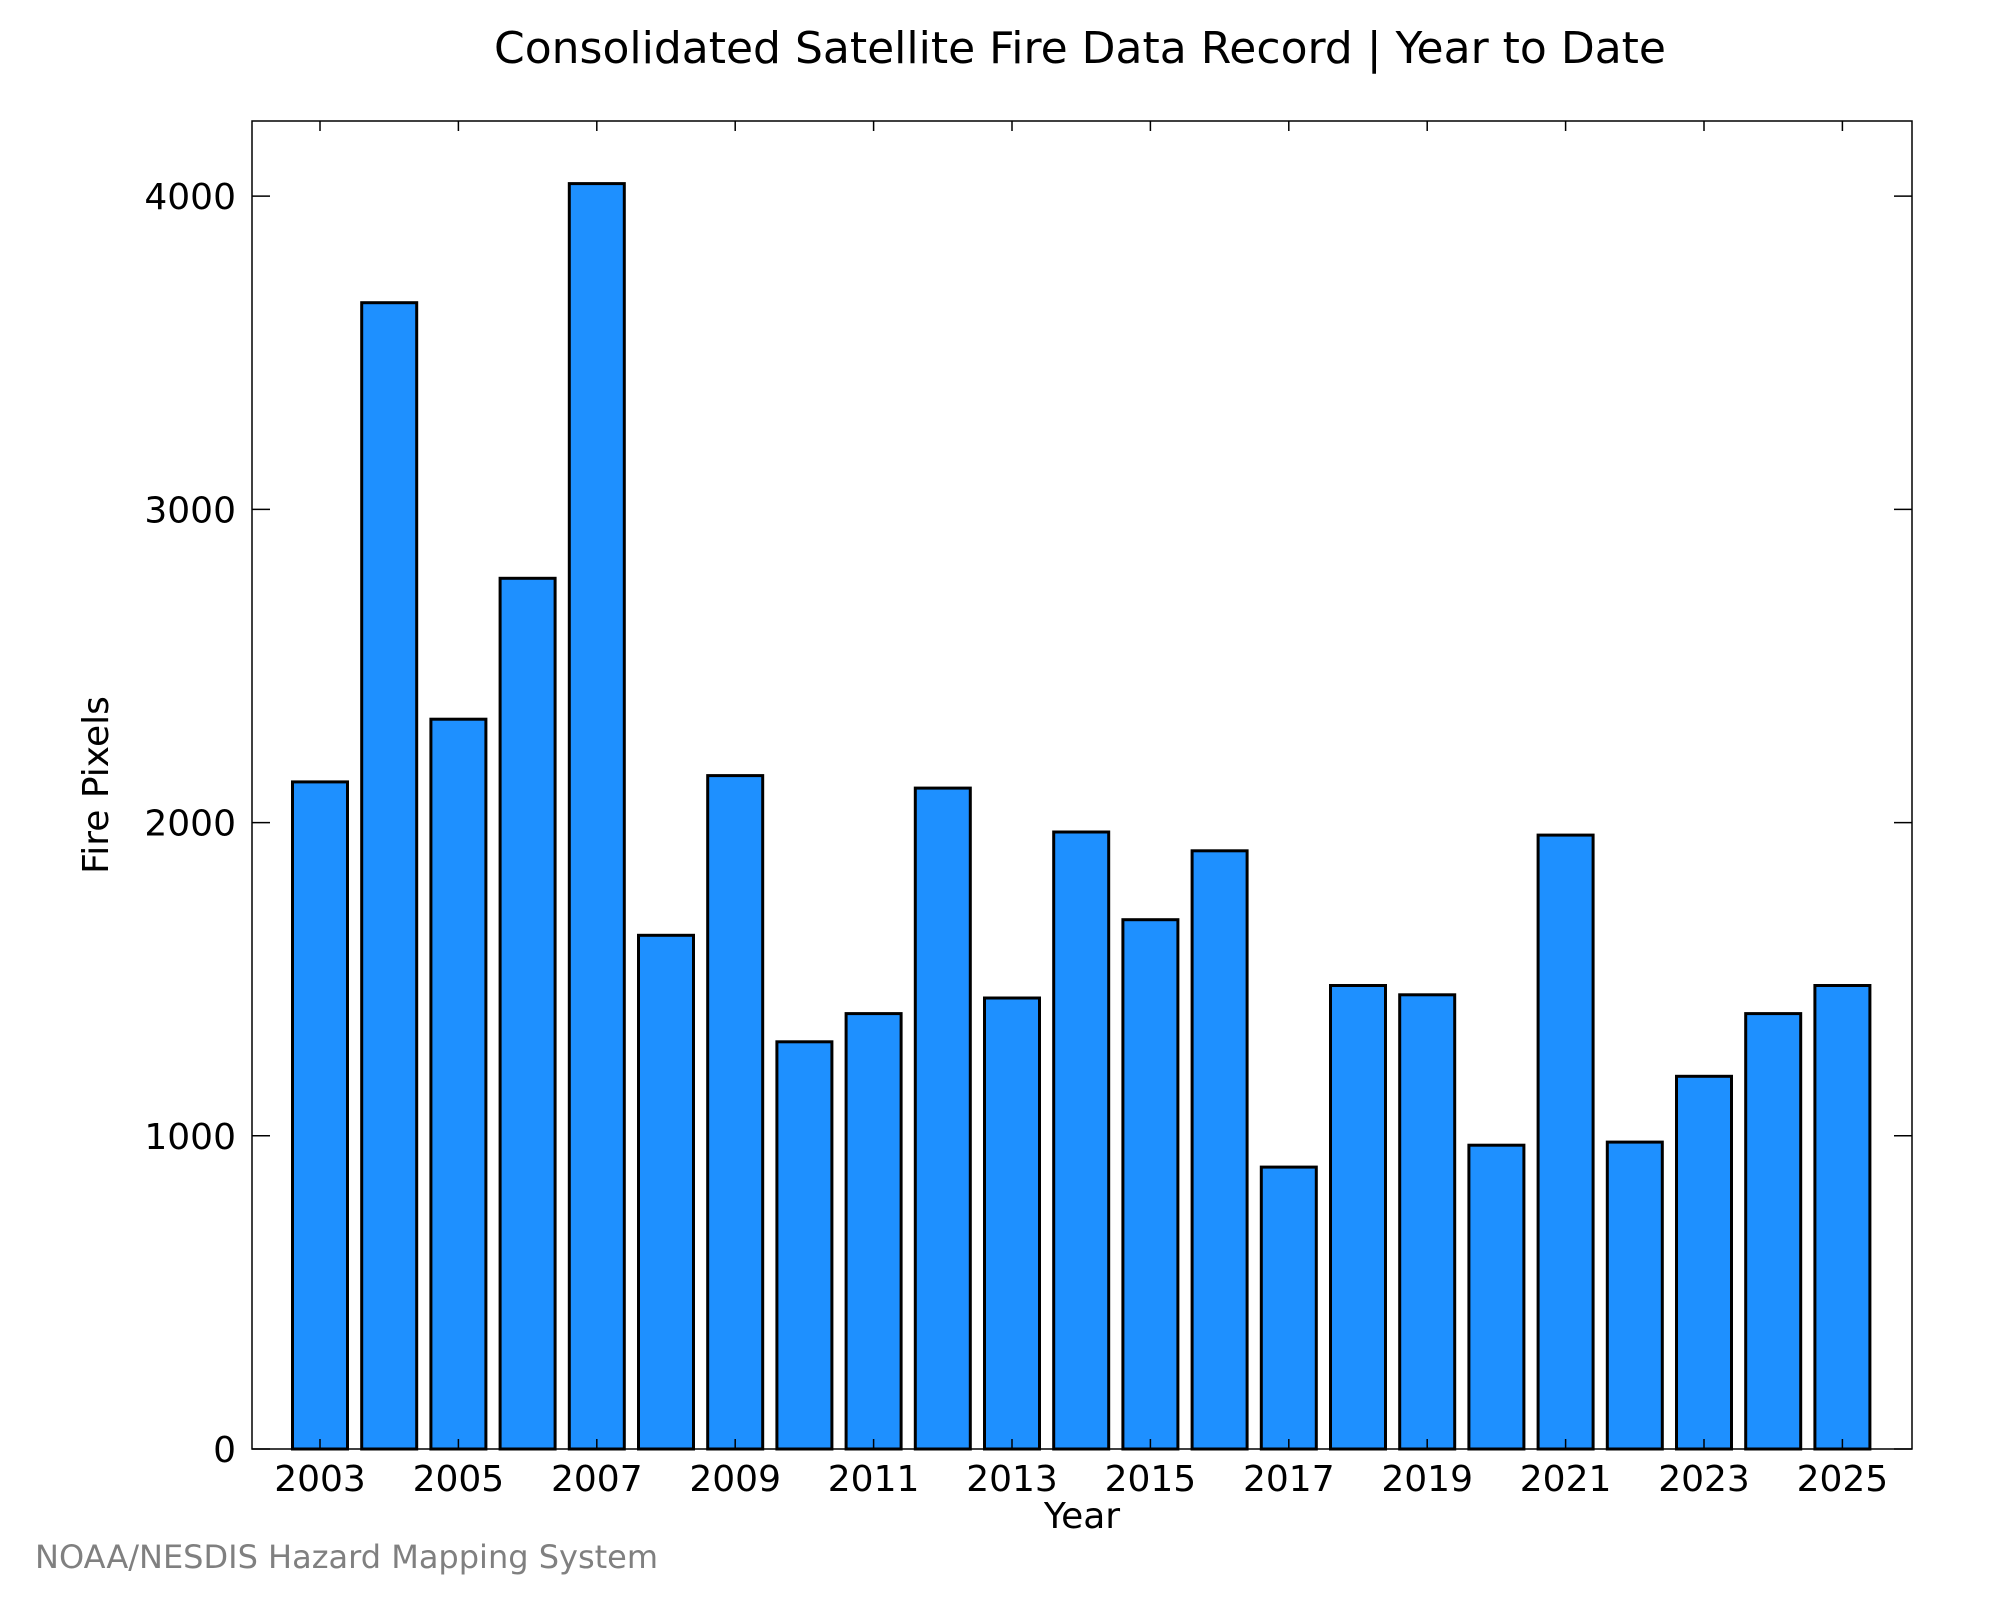 The width and height of the screenshot is (2000, 1600). What do you see at coordinates (942, 1118) in the screenshot?
I see `bar-2012` at bounding box center [942, 1118].